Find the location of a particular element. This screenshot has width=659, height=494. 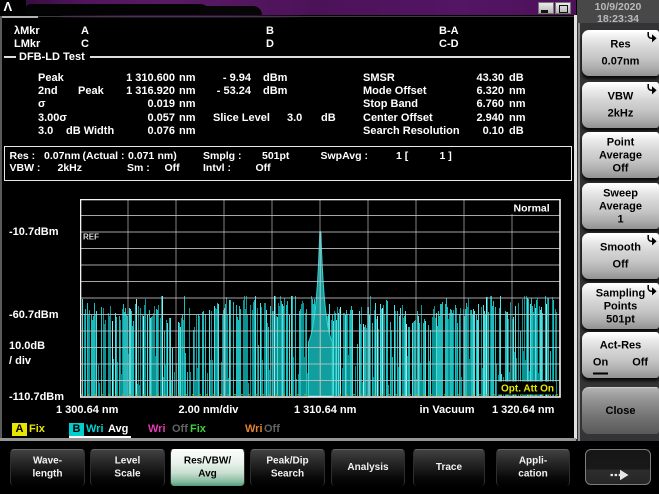

svg-text: REF is located at coordinates (91, 237).